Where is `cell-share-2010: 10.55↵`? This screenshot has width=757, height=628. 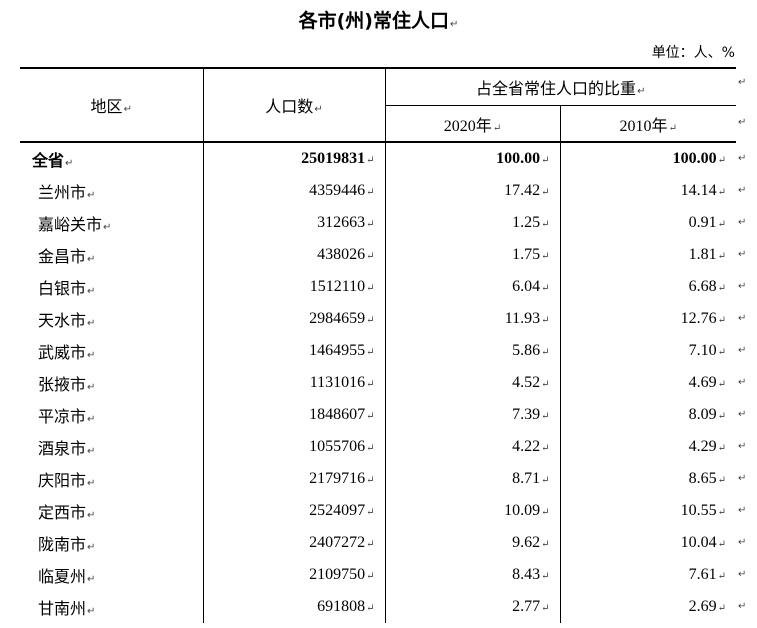
cell-share-2010: 10.55↵ is located at coordinates (648, 511).